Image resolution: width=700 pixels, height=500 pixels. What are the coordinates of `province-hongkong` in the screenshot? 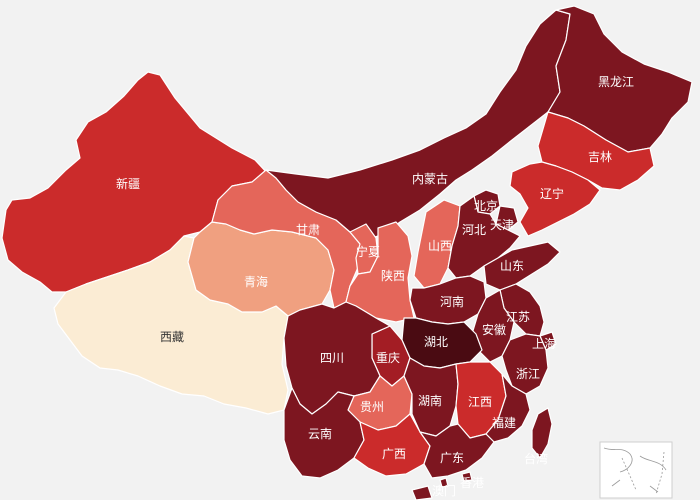 It's located at (467, 477).